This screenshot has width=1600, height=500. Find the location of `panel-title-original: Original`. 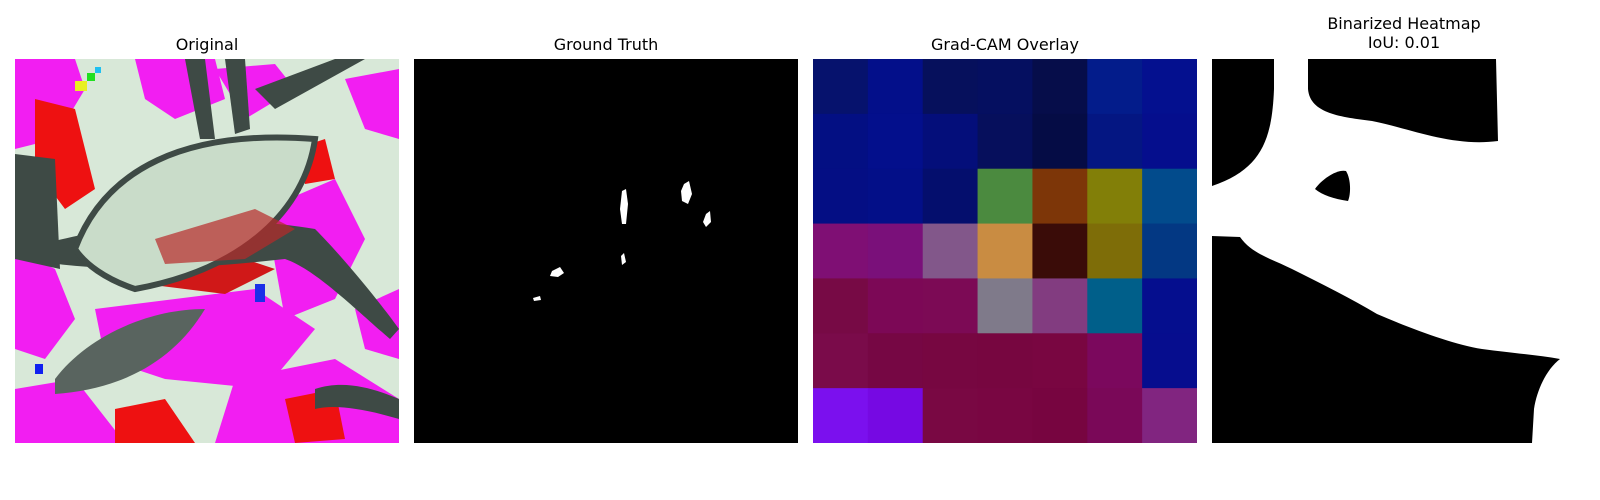

panel-title-original: Original is located at coordinates (207, 44).